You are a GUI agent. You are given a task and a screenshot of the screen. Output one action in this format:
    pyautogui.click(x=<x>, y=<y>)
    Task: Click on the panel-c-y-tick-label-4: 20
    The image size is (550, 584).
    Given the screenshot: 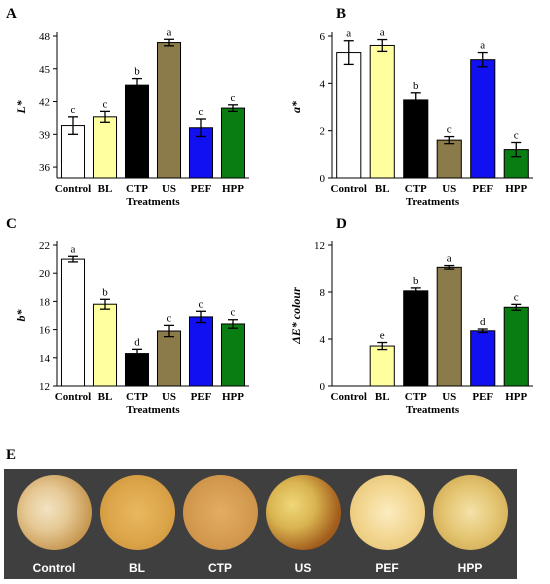 What is the action you would take?
    pyautogui.click(x=45, y=274)
    